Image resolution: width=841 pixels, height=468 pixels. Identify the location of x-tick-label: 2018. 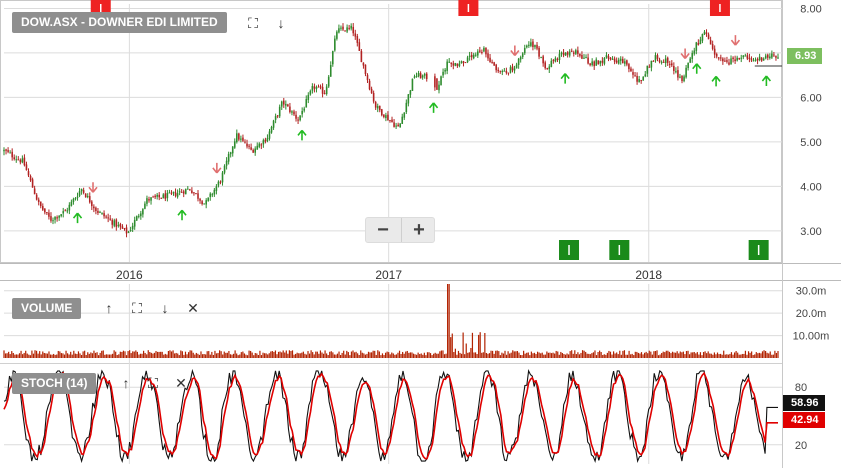
(648, 275).